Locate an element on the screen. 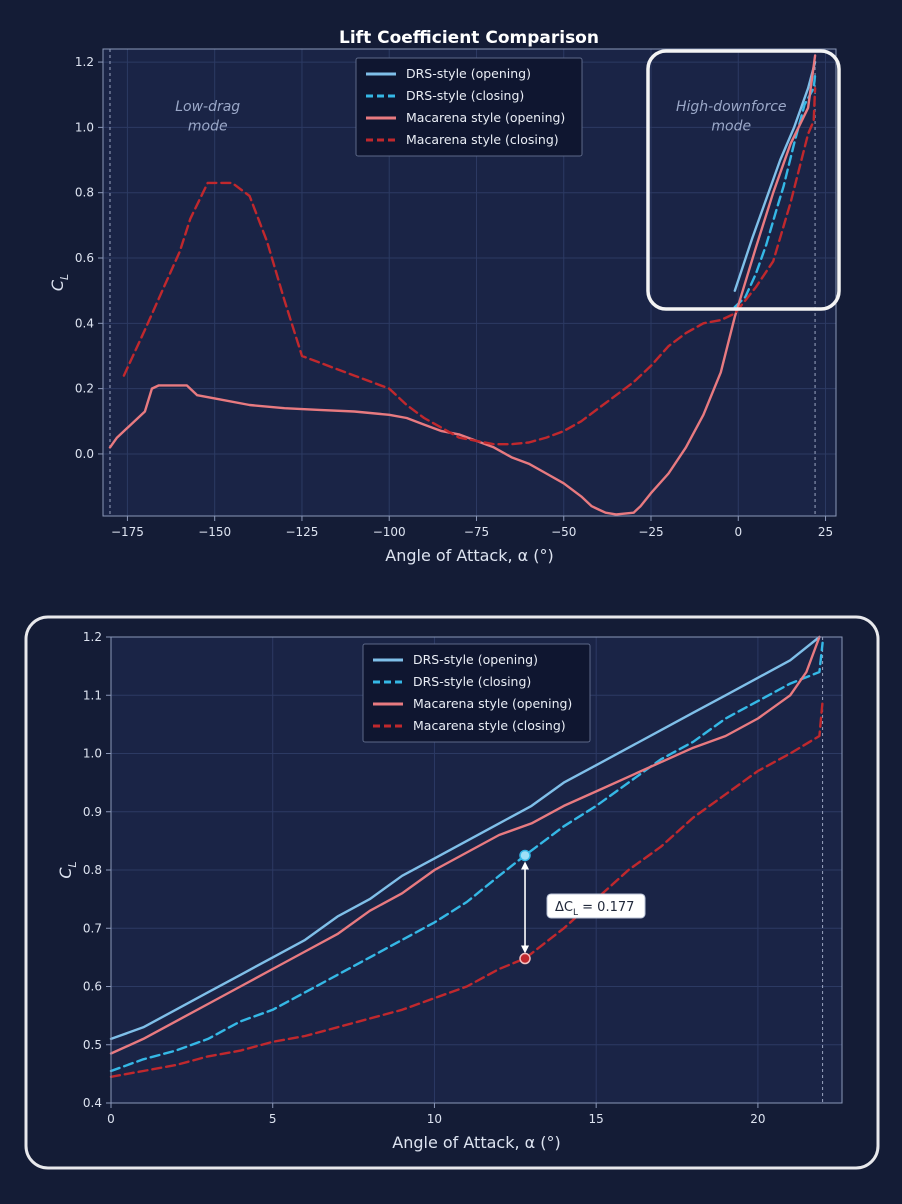 The image size is (902, 1204). delta-arrow-head-up is located at coordinates (525, 865).